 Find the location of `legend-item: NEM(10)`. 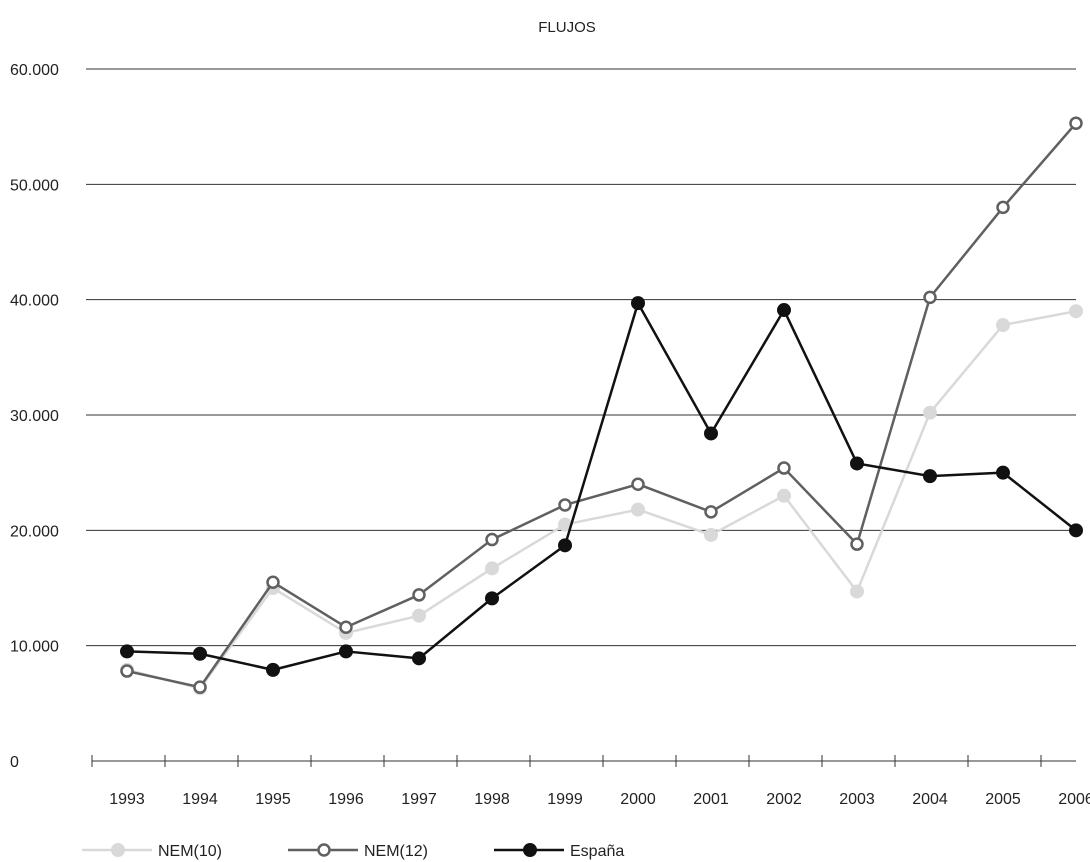

legend-item: NEM(10) is located at coordinates (152, 851).